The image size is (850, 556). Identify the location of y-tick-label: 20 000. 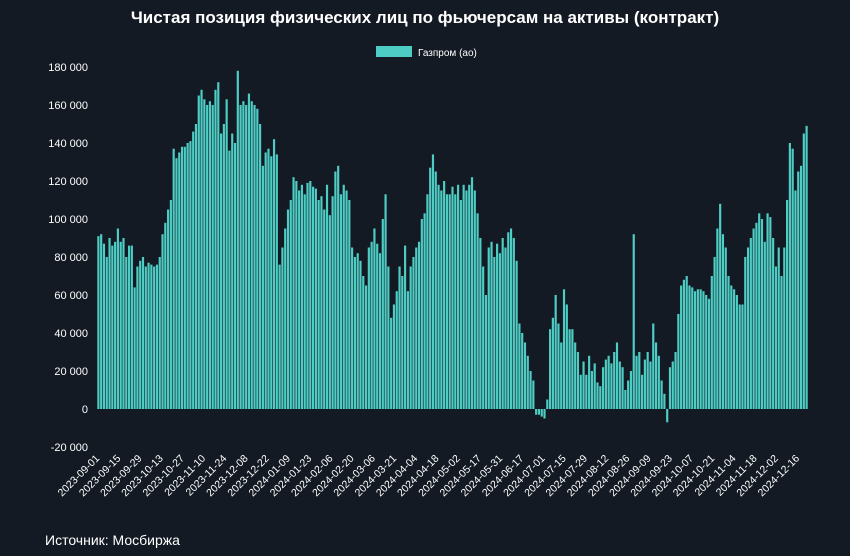
(71, 372).